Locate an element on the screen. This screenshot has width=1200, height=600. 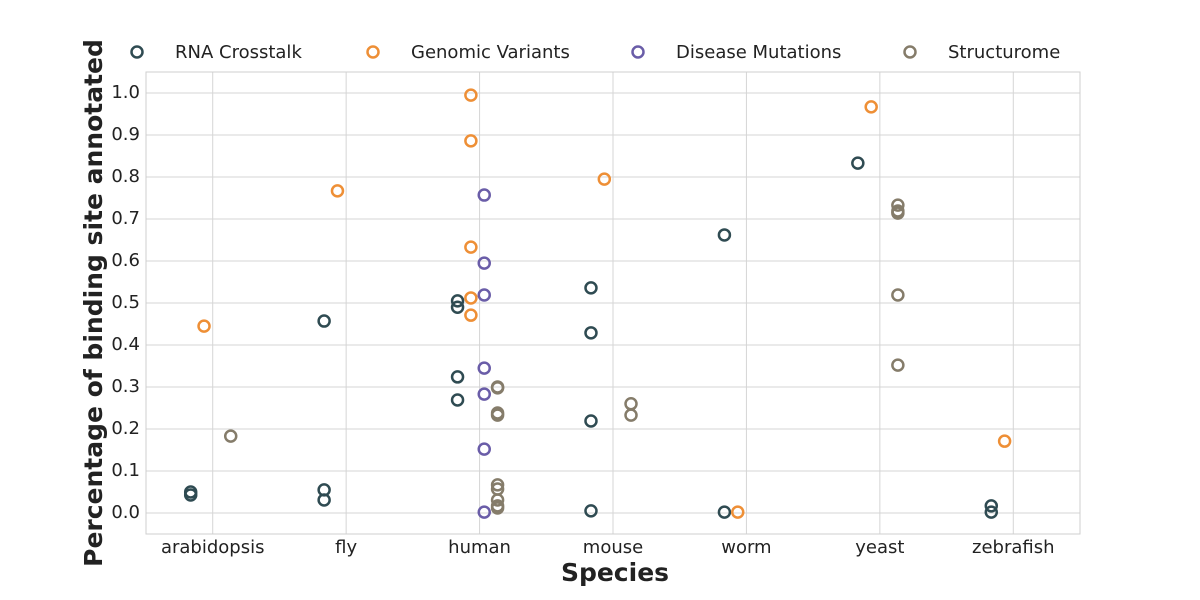
x-axis-label: Species is located at coordinates (615, 572).